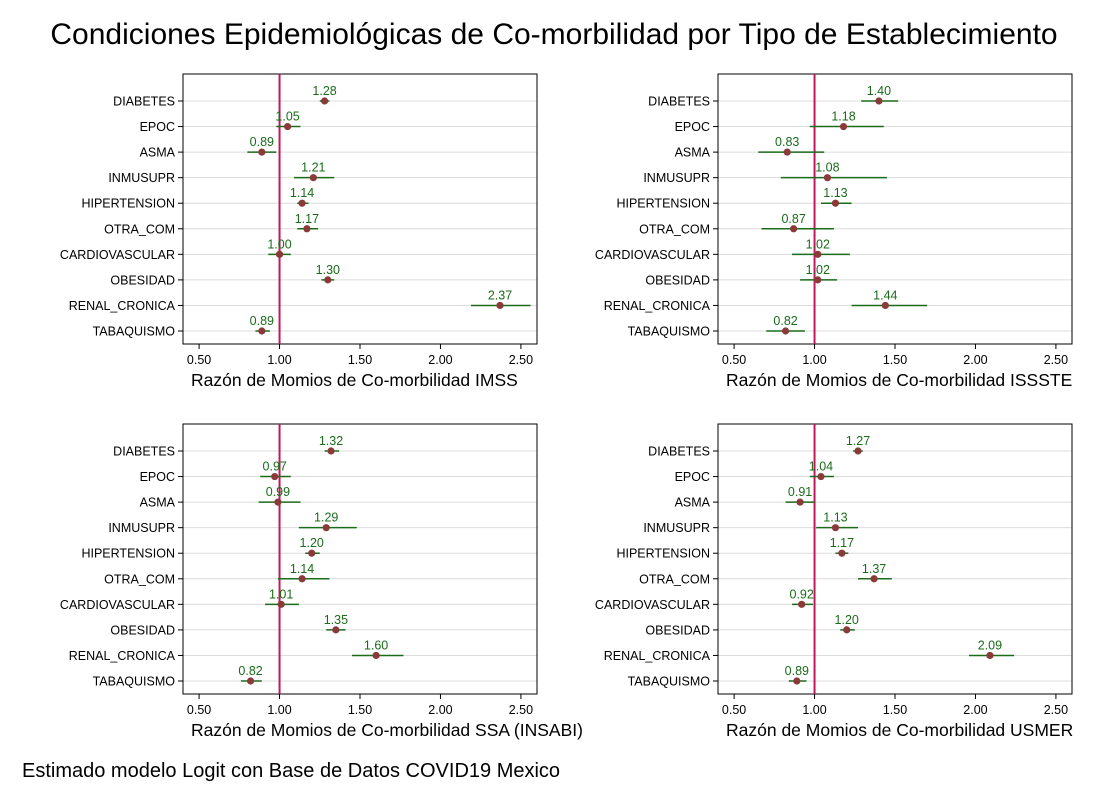  Describe the element at coordinates (281, 594) in the screenshot. I see `value-label: 1.01` at that location.